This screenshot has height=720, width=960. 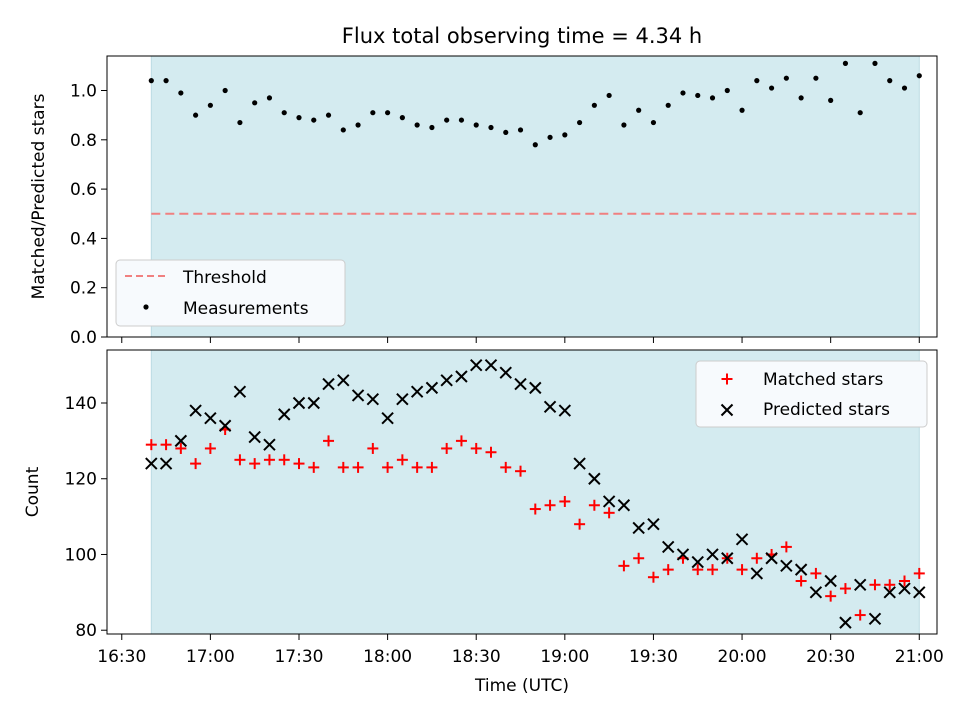 I want to click on bottom-x-tick-label: 20:30, so click(x=830, y=657).